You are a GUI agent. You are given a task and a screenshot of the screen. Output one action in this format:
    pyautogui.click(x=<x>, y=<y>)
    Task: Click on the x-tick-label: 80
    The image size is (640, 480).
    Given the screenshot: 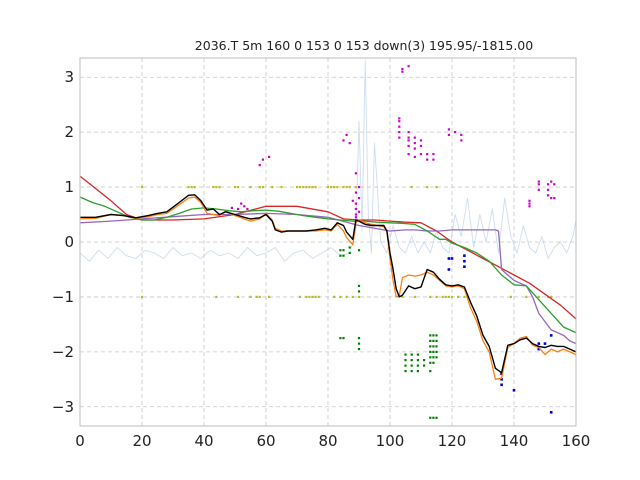 What is the action you would take?
    pyautogui.click(x=327, y=441)
    